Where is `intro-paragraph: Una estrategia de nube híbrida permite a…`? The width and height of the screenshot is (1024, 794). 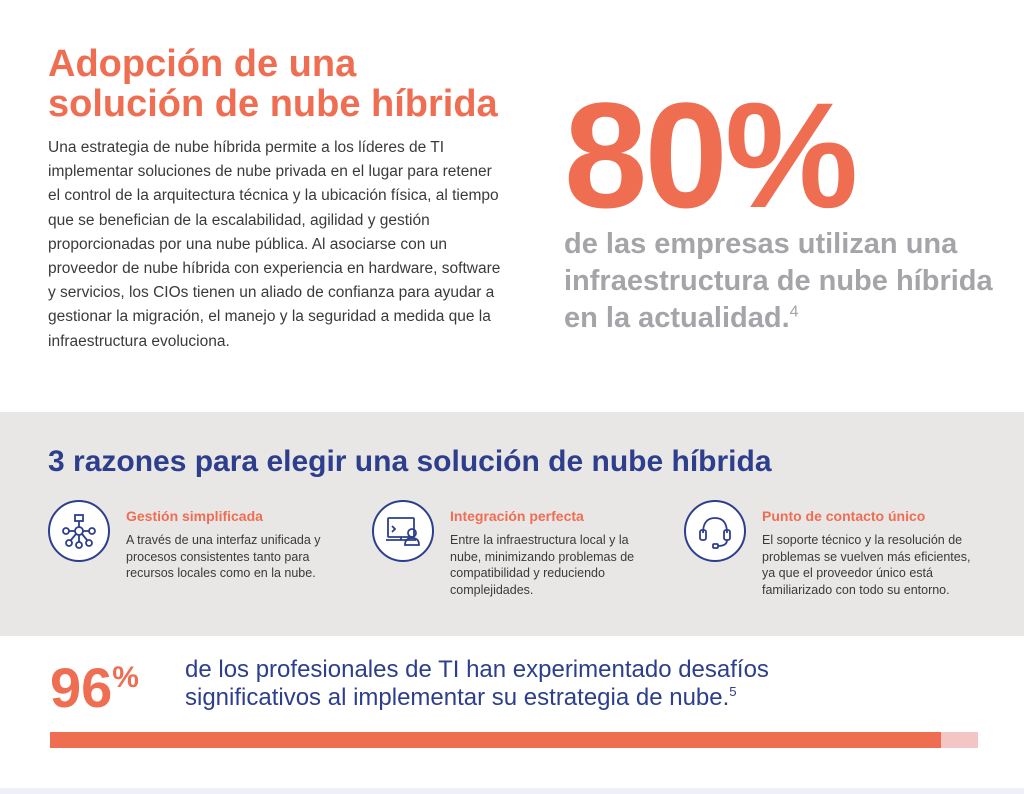
intro-paragraph: Una estrategia de nube híbrida permite a… is located at coordinates (274, 244).